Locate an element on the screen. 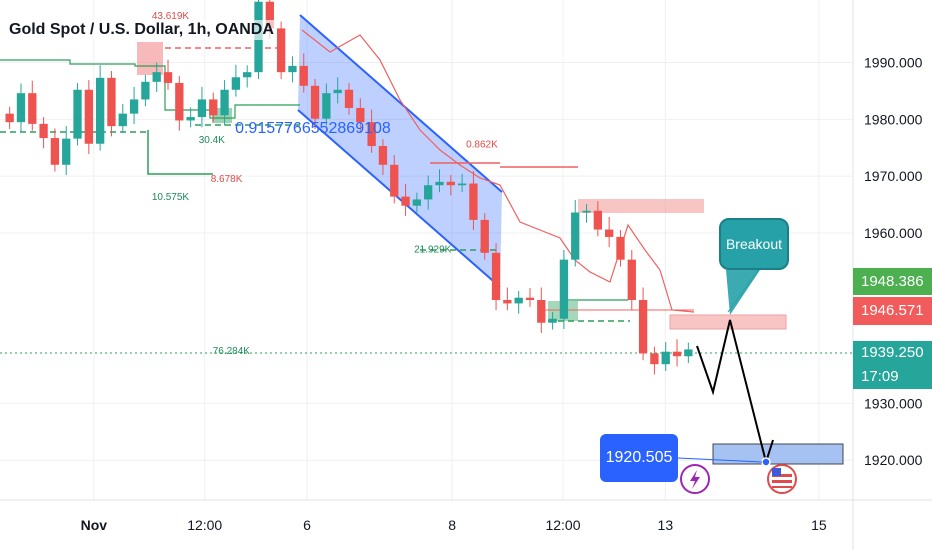 The height and width of the screenshot is (550, 932). chart-title: Gold Spot / U.S. Dollar, 1h, OANDA is located at coordinates (141, 30).